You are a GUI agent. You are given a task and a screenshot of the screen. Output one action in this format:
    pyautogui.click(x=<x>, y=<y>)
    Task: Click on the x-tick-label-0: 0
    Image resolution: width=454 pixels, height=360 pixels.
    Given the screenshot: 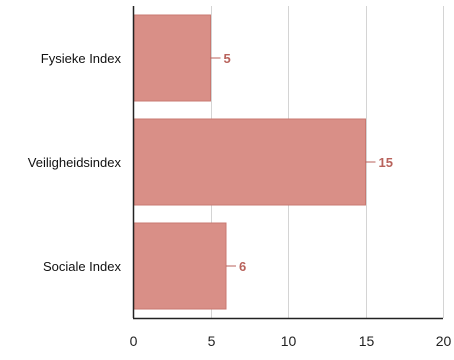 What is the action you would take?
    pyautogui.click(x=134, y=341)
    